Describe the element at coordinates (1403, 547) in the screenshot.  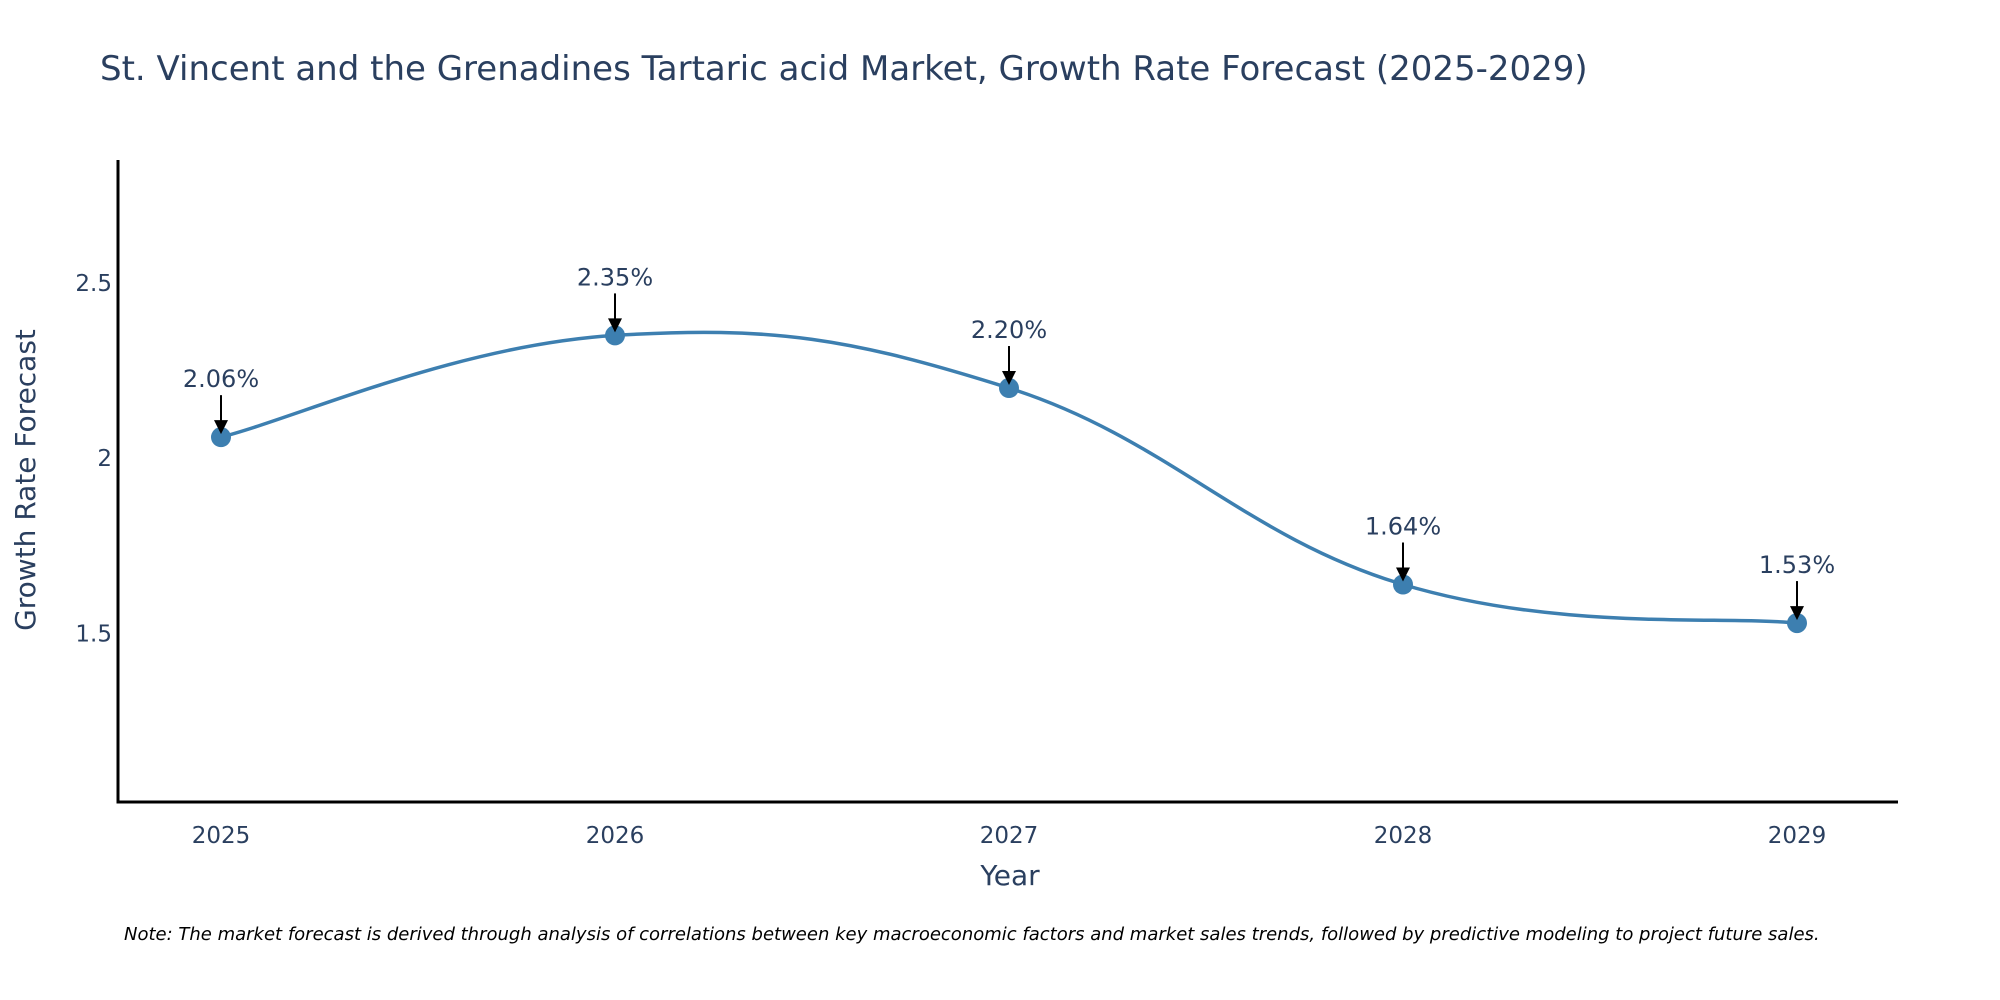
I see `data-annotation: 1.64%` at that location.